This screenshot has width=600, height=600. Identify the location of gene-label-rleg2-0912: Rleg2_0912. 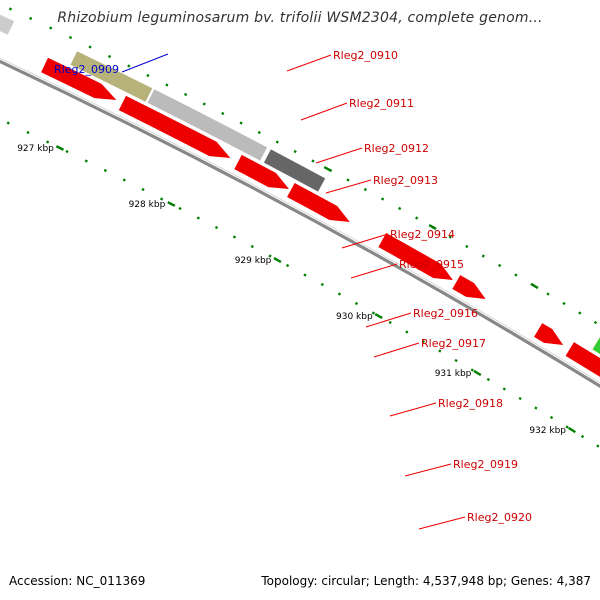
(396, 148).